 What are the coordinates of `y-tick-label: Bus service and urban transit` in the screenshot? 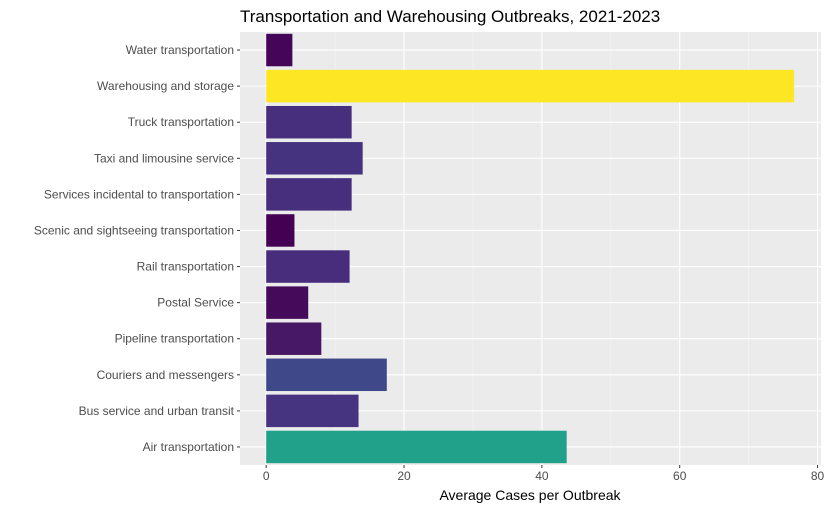 It's located at (157, 411).